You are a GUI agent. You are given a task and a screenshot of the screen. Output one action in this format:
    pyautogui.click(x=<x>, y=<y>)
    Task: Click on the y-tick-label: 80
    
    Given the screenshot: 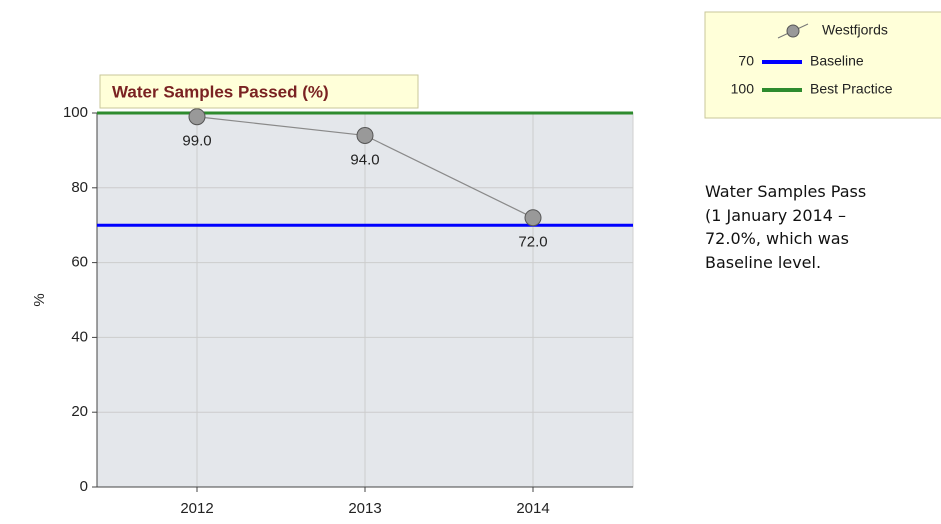 What is the action you would take?
    pyautogui.click(x=79, y=187)
    